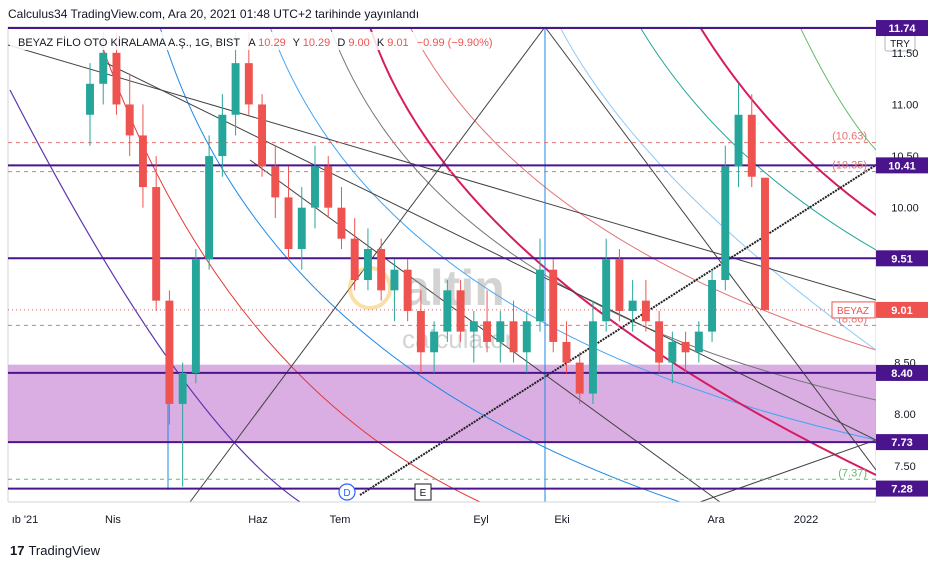  Describe the element at coordinates (340, 520) in the screenshot. I see `x-tick-label: Tem` at that location.